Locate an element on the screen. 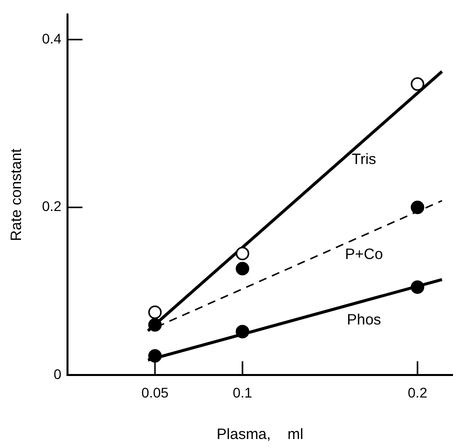  y-tick-label: 0.4 is located at coordinates (52, 38).